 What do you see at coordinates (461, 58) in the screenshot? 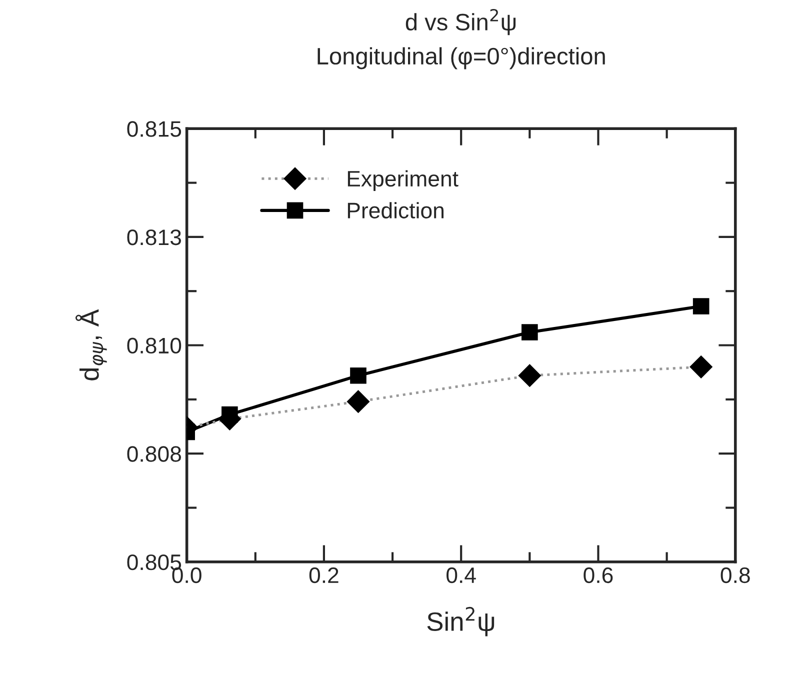
I see `chart-subtitle: Longitudinal (φ=0°)direction` at bounding box center [461, 58].